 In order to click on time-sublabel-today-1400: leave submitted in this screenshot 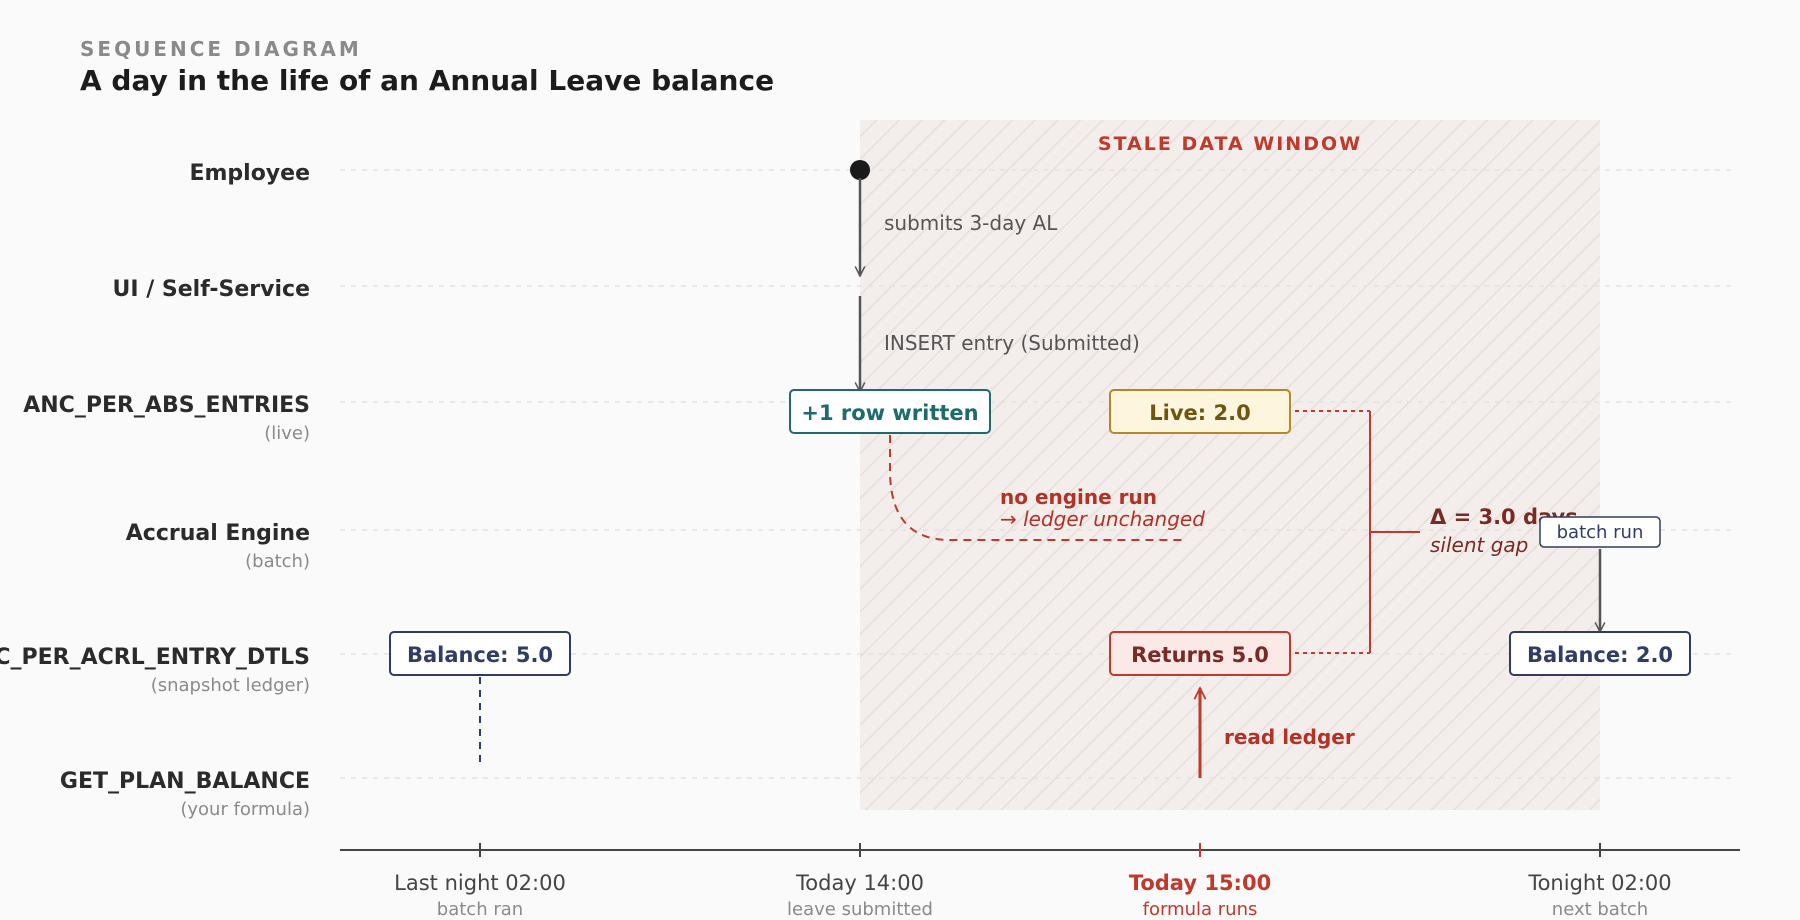, I will do `click(860, 909)`.